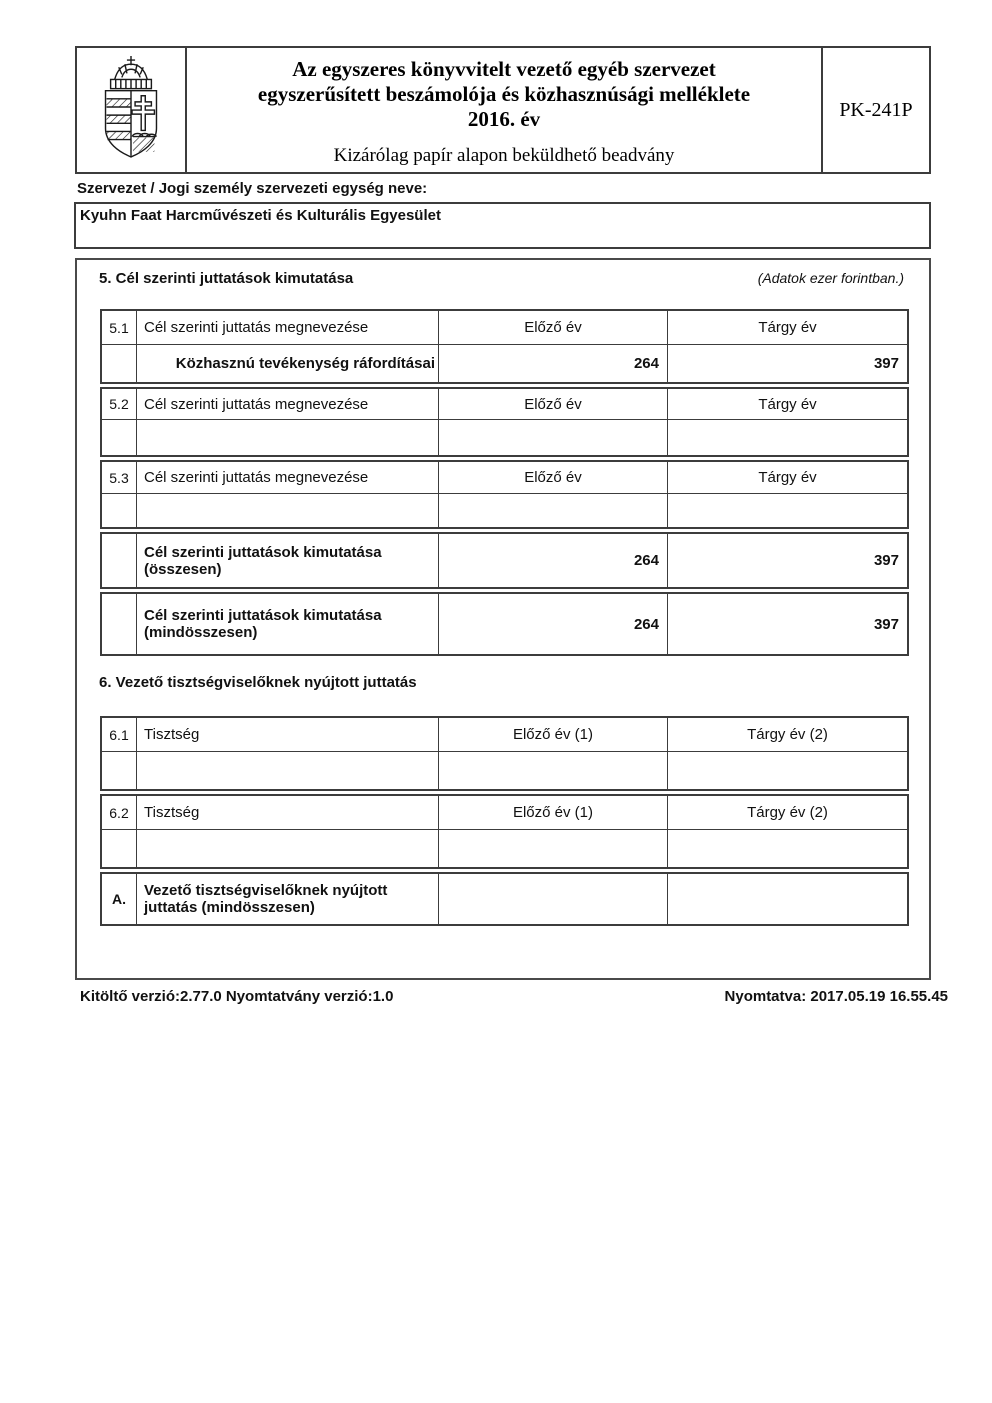  Describe the element at coordinates (119, 812) in the screenshot. I see `row-number: 6.2` at that location.